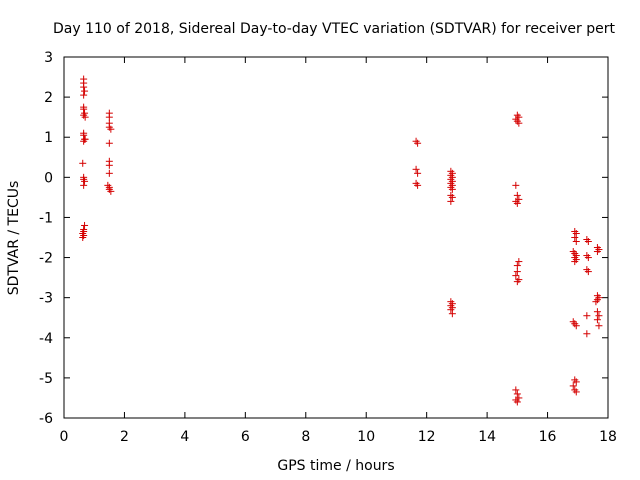 The width and height of the screenshot is (640, 480). What do you see at coordinates (335, 466) in the screenshot?
I see `x-axis-label: GPS time / hours` at bounding box center [335, 466].